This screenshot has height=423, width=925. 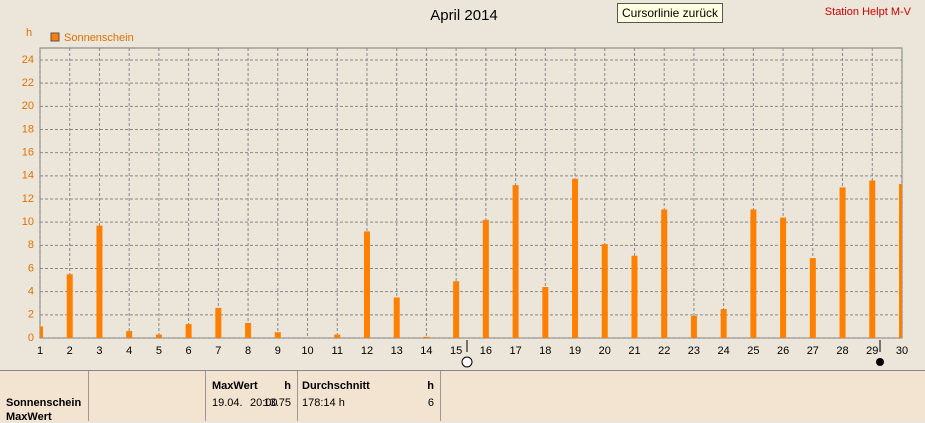 What do you see at coordinates (31, 315) in the screenshot?
I see `y-tick-label: 2` at bounding box center [31, 315].